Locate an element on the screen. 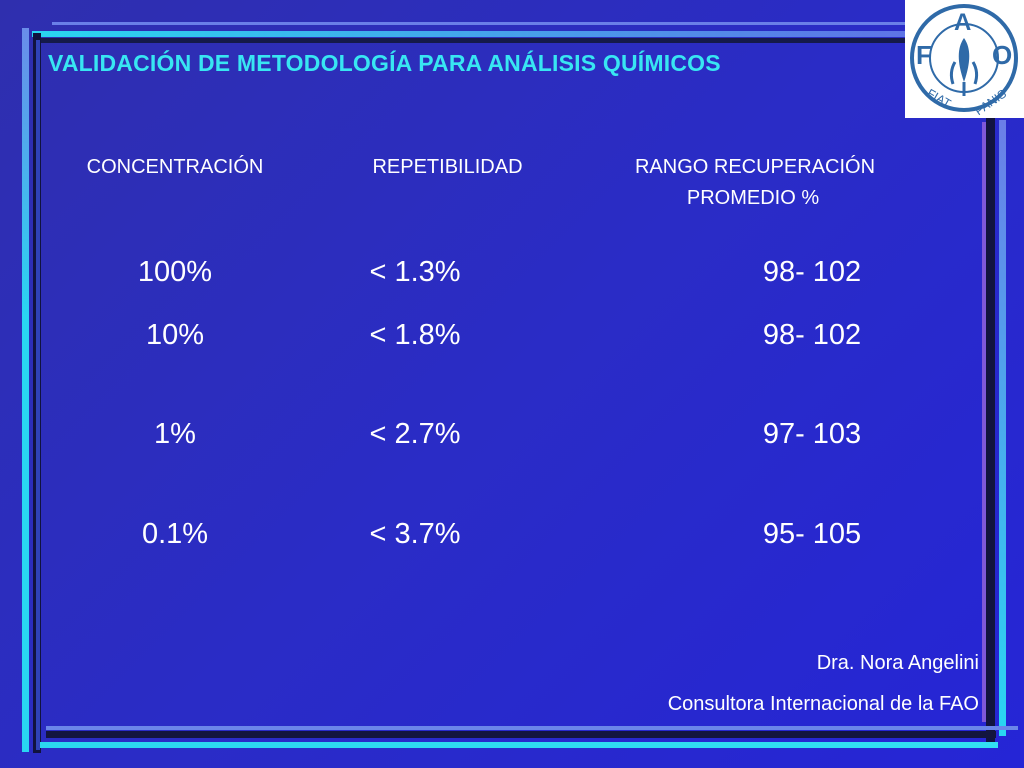 The width and height of the screenshot is (1024, 768). header-recovery-line2: PROMEDIO % is located at coordinates (753, 198).